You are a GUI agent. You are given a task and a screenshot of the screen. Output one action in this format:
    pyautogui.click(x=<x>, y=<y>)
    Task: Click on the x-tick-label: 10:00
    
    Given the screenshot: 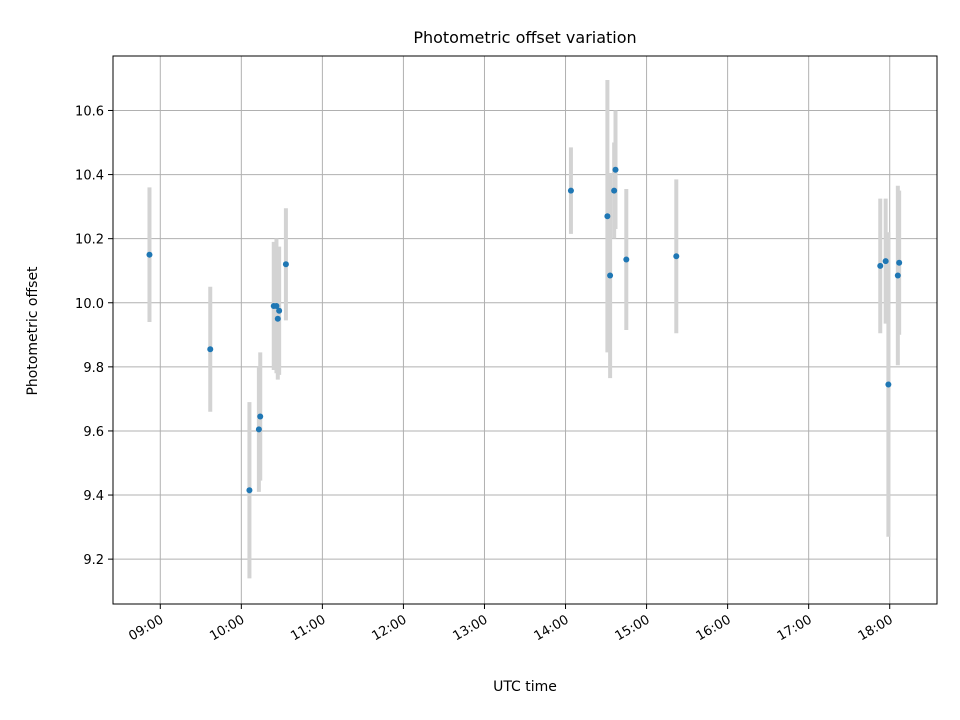 What is the action you would take?
    pyautogui.click(x=227, y=628)
    